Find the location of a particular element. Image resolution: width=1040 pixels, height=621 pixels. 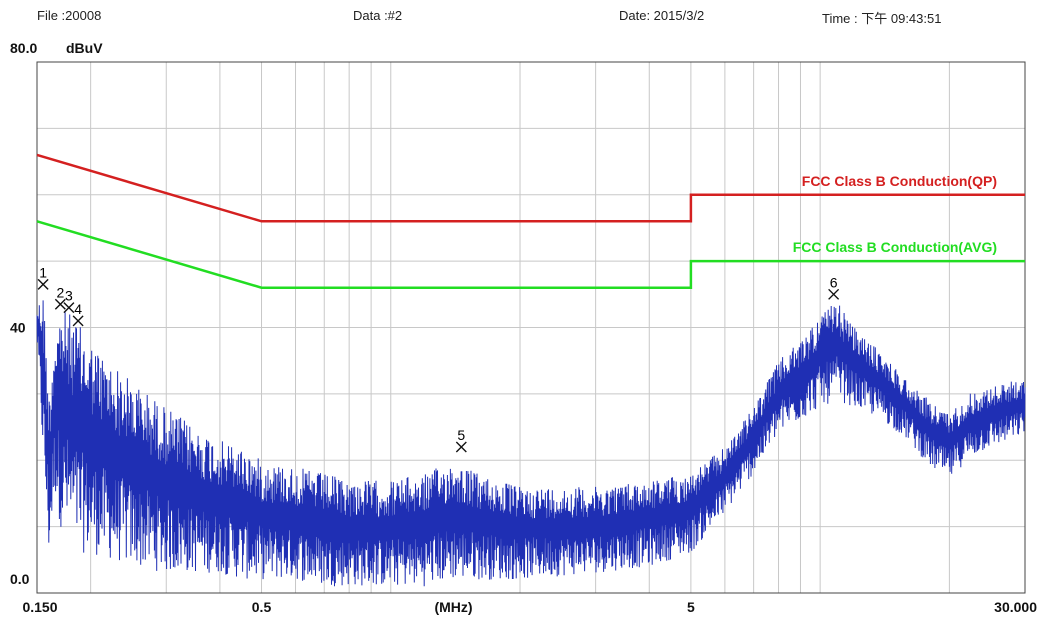

x-unit-label: (MHz) is located at coordinates (453, 607).